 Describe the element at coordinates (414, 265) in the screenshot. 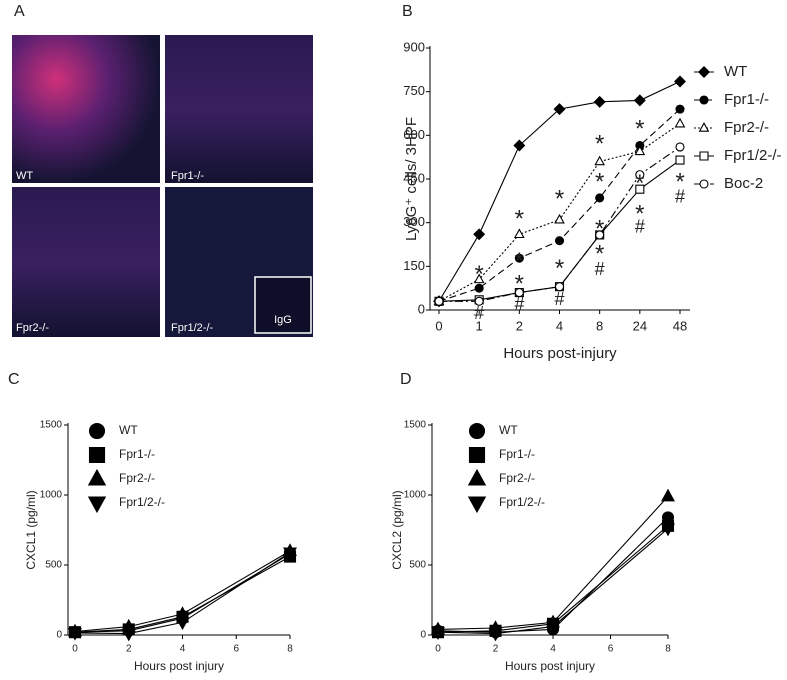

I see `y-tick-label: 150` at that location.